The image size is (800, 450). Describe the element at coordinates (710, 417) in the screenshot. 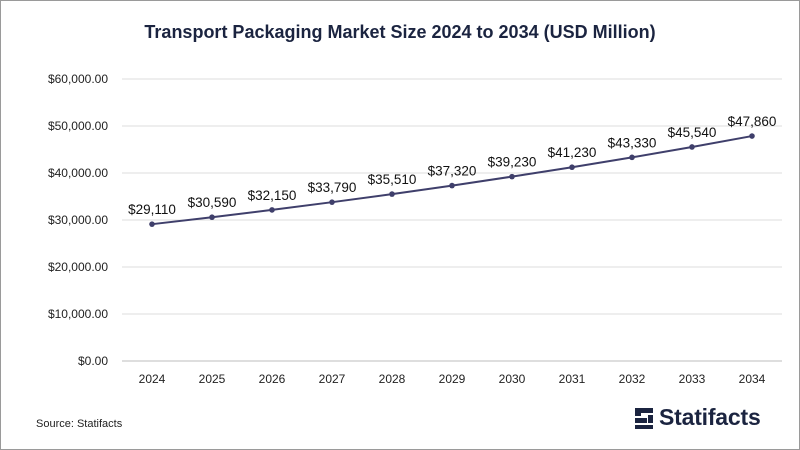

I see `brand-name: Statifacts` at that location.